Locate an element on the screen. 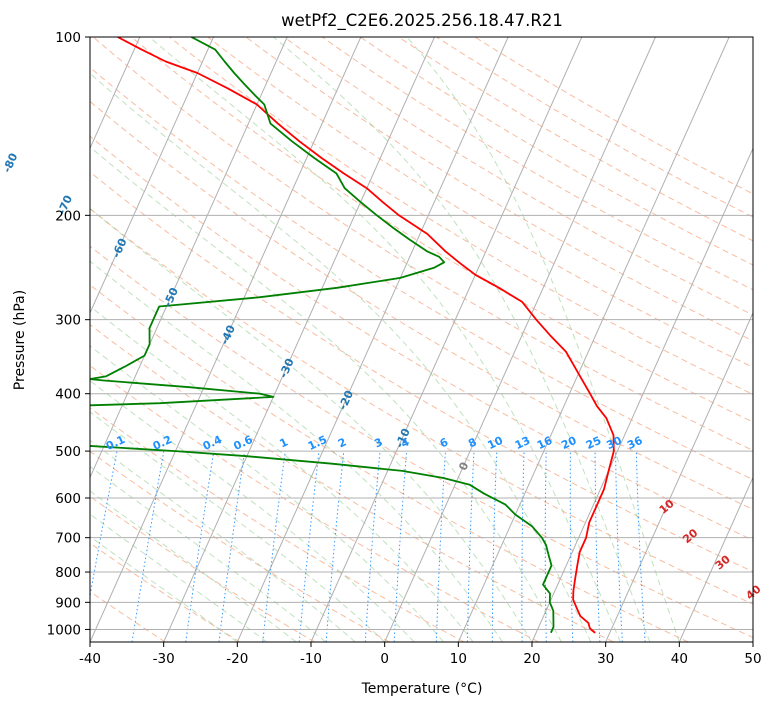 Image resolution: width=775 pixels, height=708 pixels. y-axis-ticks: 100 200 300 400 500 600 700 800 900 1000 is located at coordinates (68, 334).